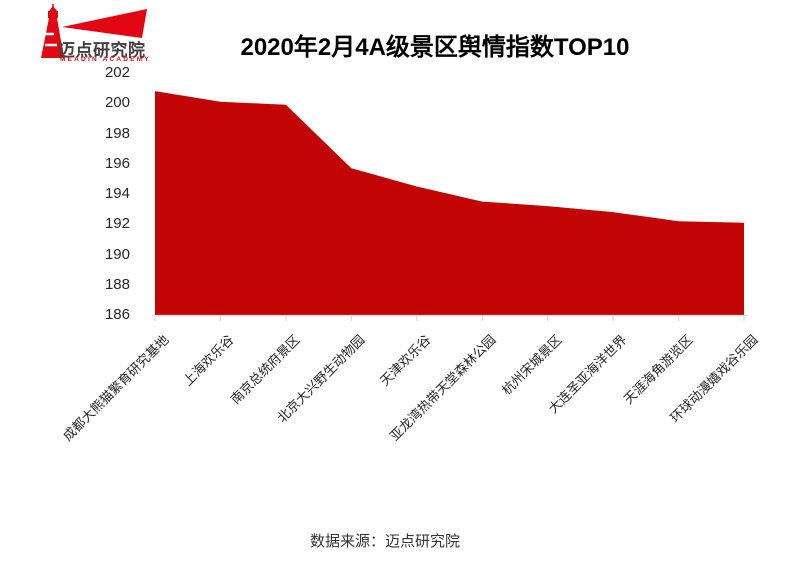 This screenshot has width=800, height=567. What do you see at coordinates (117, 133) in the screenshot?
I see `y-tick-label: 198` at bounding box center [117, 133].